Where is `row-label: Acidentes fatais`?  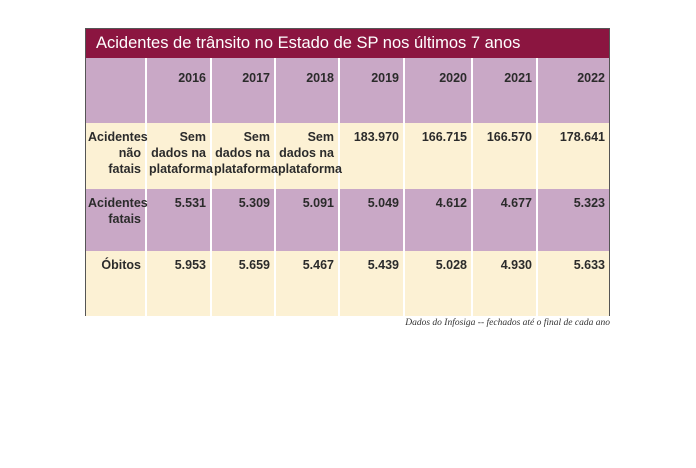 row-label: Acidentes fatais is located at coordinates (117, 220).